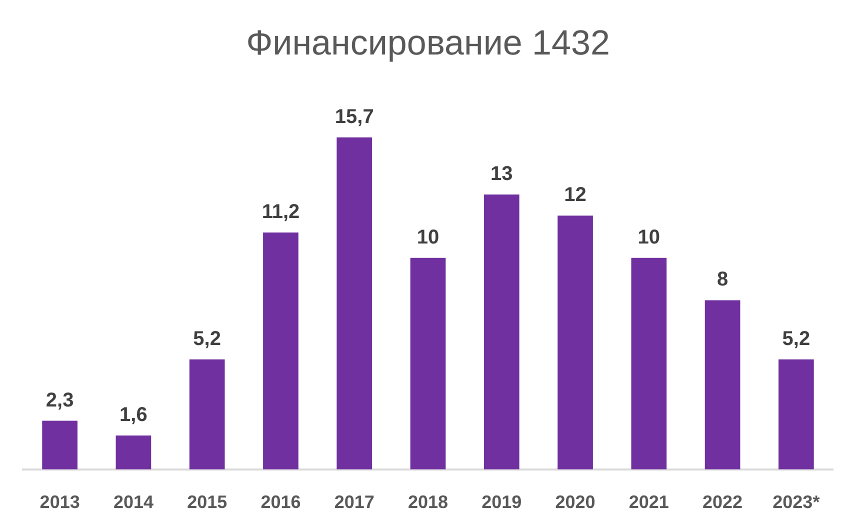 The width and height of the screenshot is (855, 529). Describe the element at coordinates (354, 117) in the screenshot. I see `data-label: 15,7` at that location.